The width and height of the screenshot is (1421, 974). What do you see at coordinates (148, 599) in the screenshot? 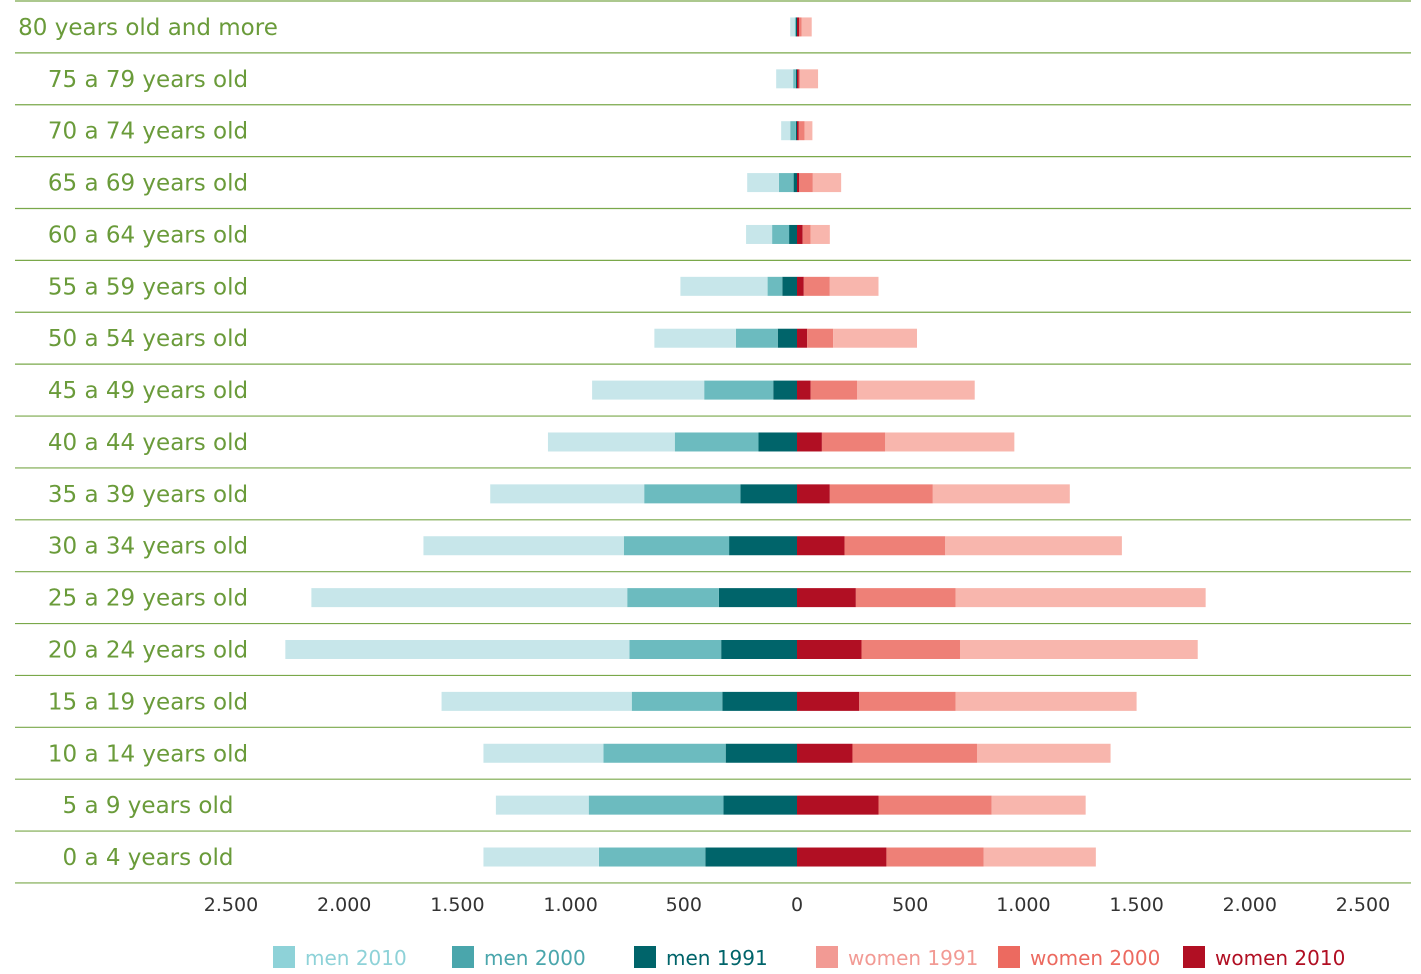
I see `category-label: 25 a 29 years old` at bounding box center [148, 599].